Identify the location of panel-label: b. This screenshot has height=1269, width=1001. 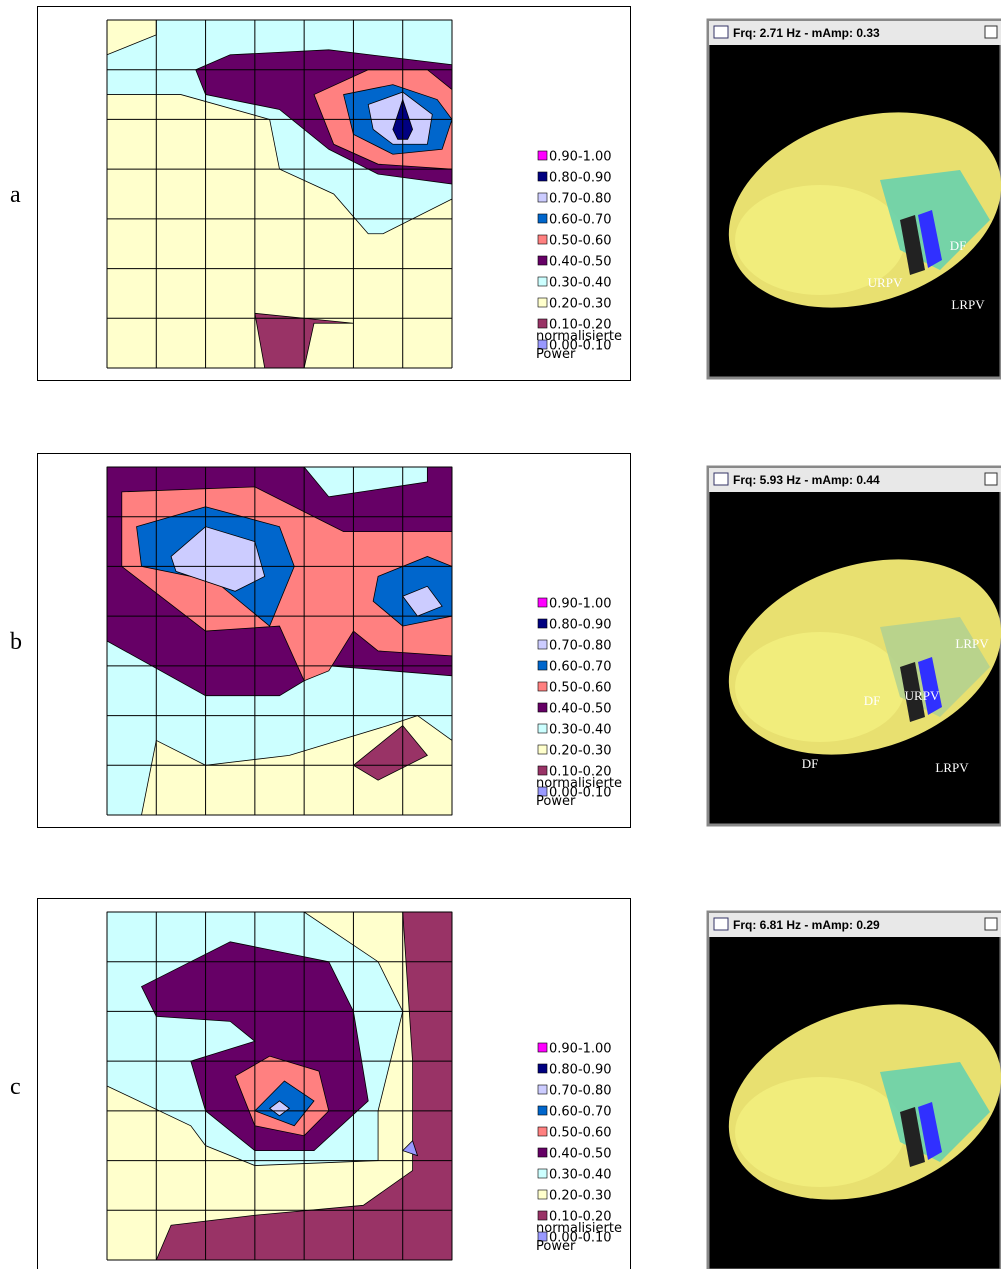
(16, 642).